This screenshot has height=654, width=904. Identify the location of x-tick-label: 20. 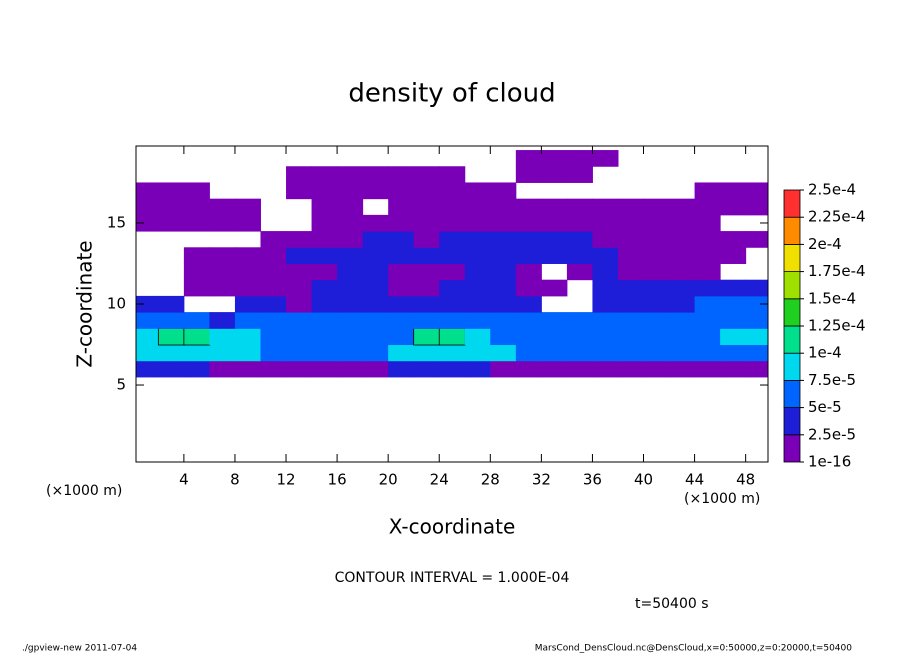
(388, 480).